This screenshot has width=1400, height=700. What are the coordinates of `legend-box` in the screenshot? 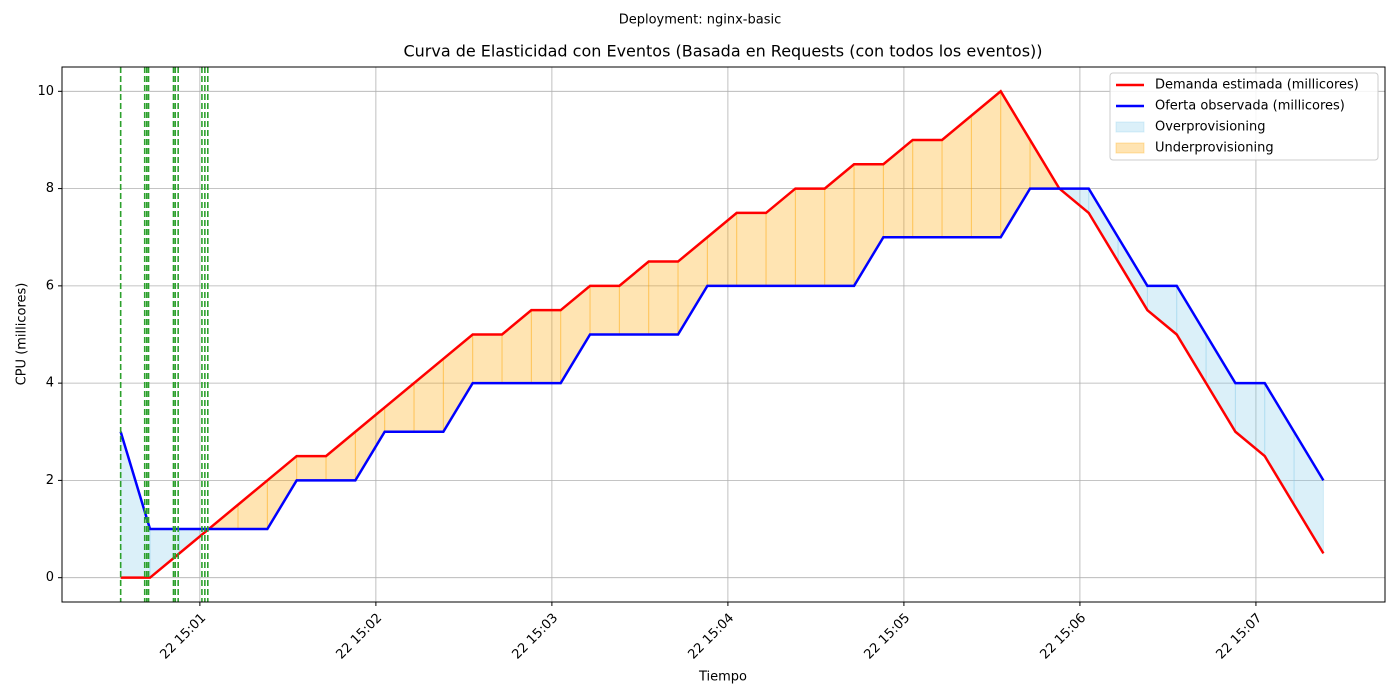 It's located at (1244, 116).